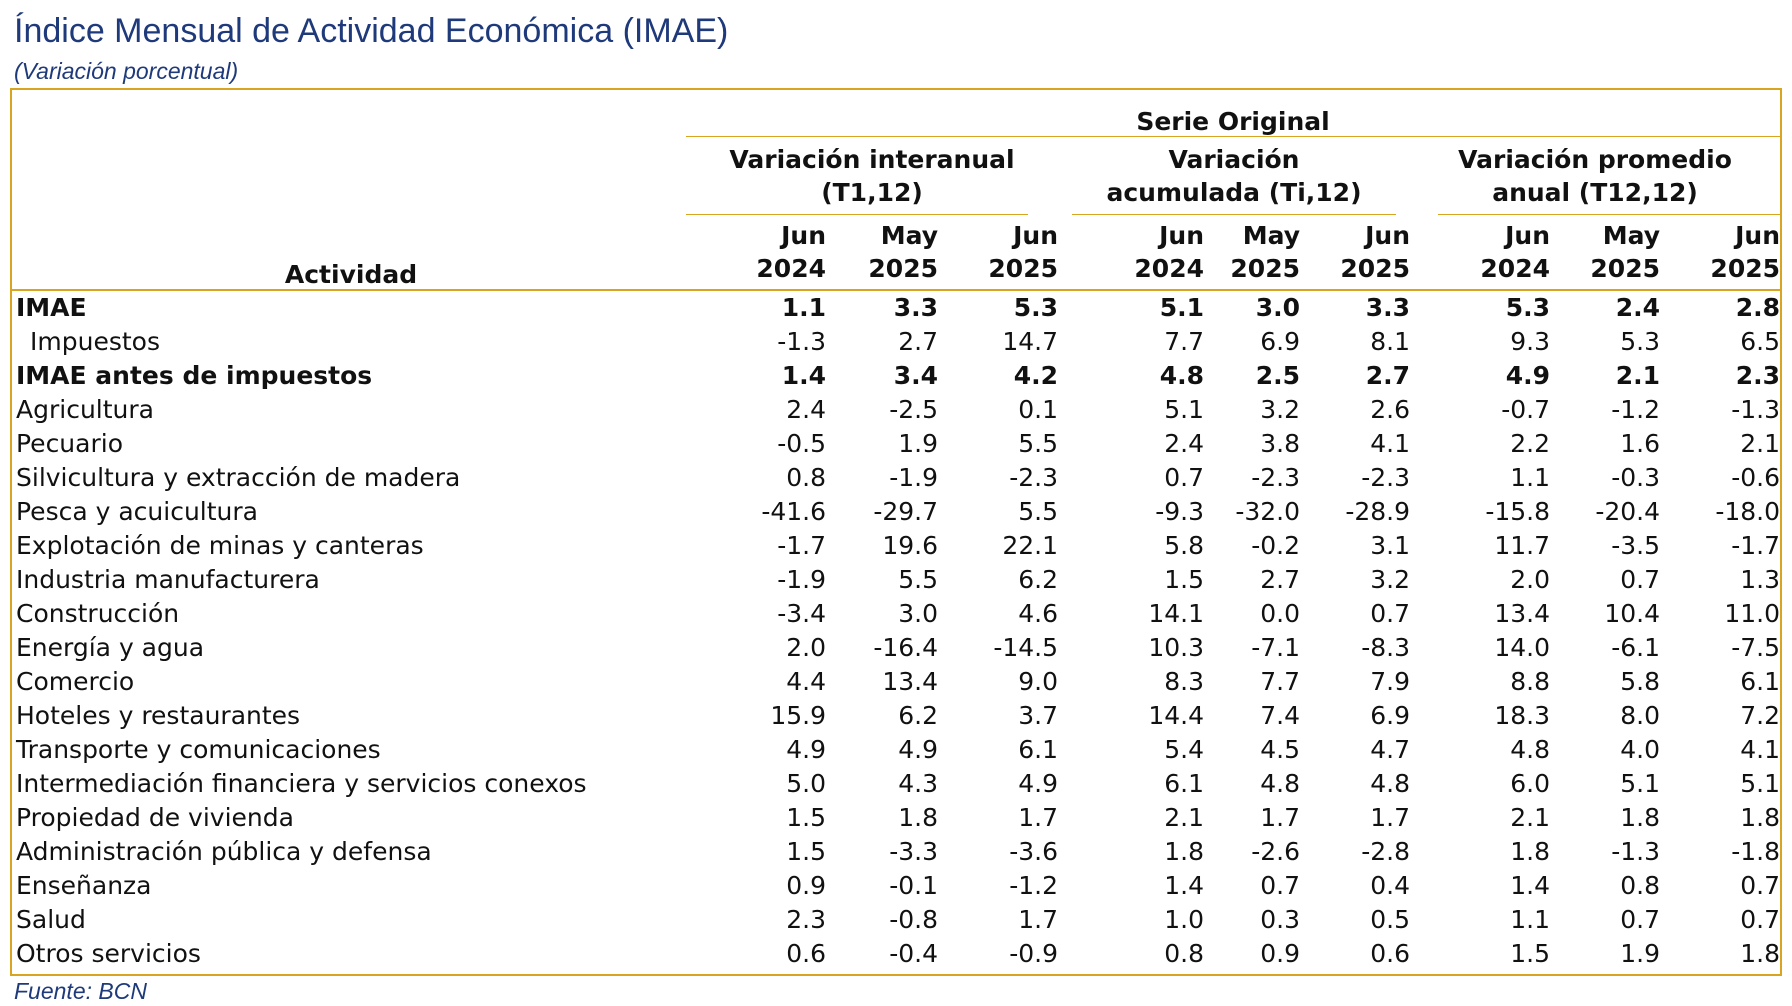  What do you see at coordinates (1035, 375) in the screenshot?
I see `cell-value: 4.2` at bounding box center [1035, 375].